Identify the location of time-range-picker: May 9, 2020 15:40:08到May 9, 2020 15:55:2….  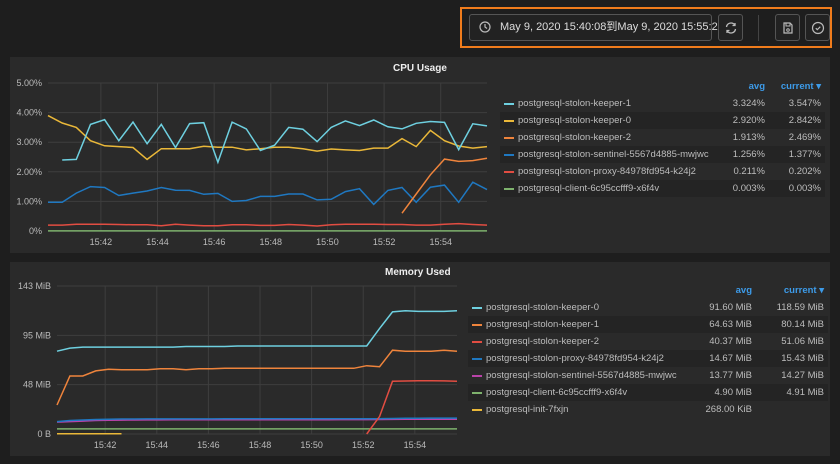
(596, 27).